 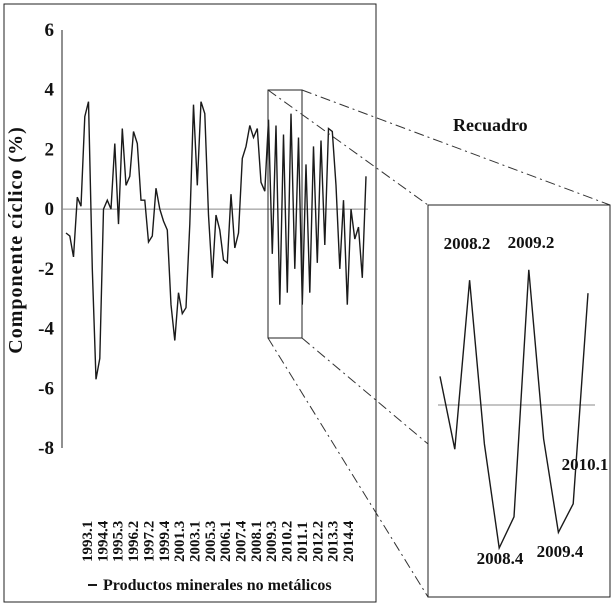 I want to click on x-tick-label: 2010.2, so click(x=288, y=541).